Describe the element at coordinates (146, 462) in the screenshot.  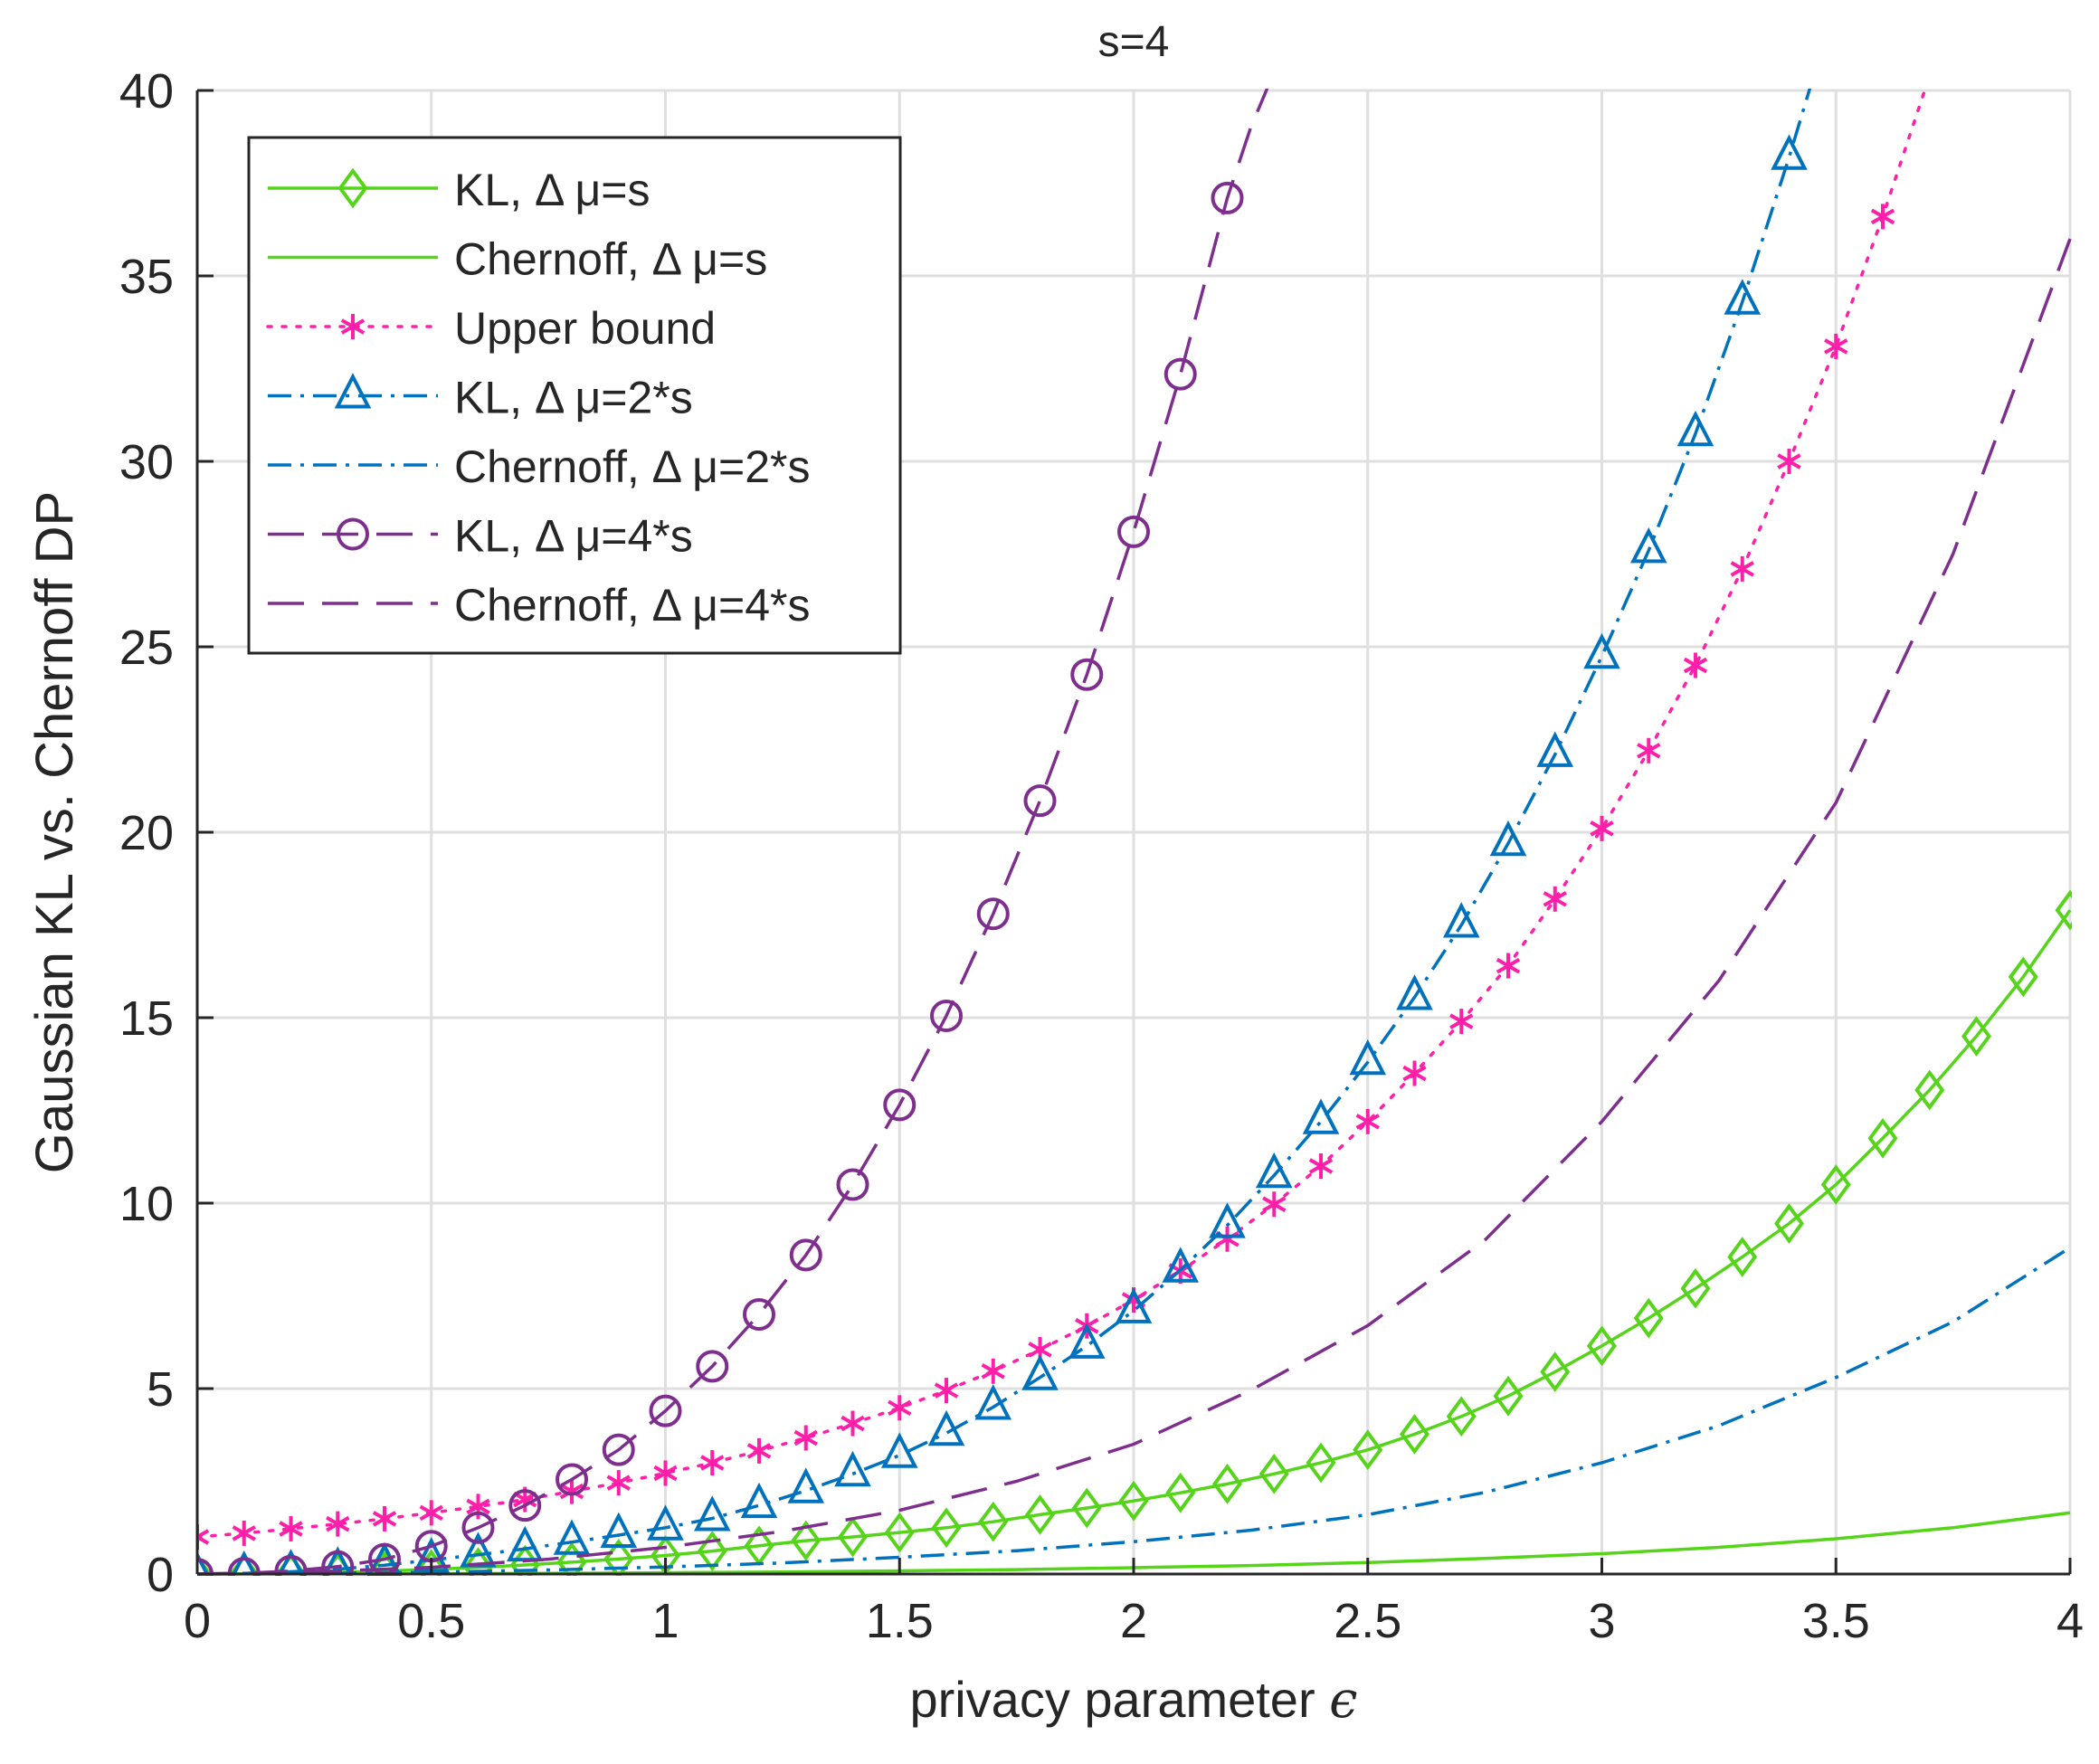
I see `y-tick-label-6: 30` at that location.